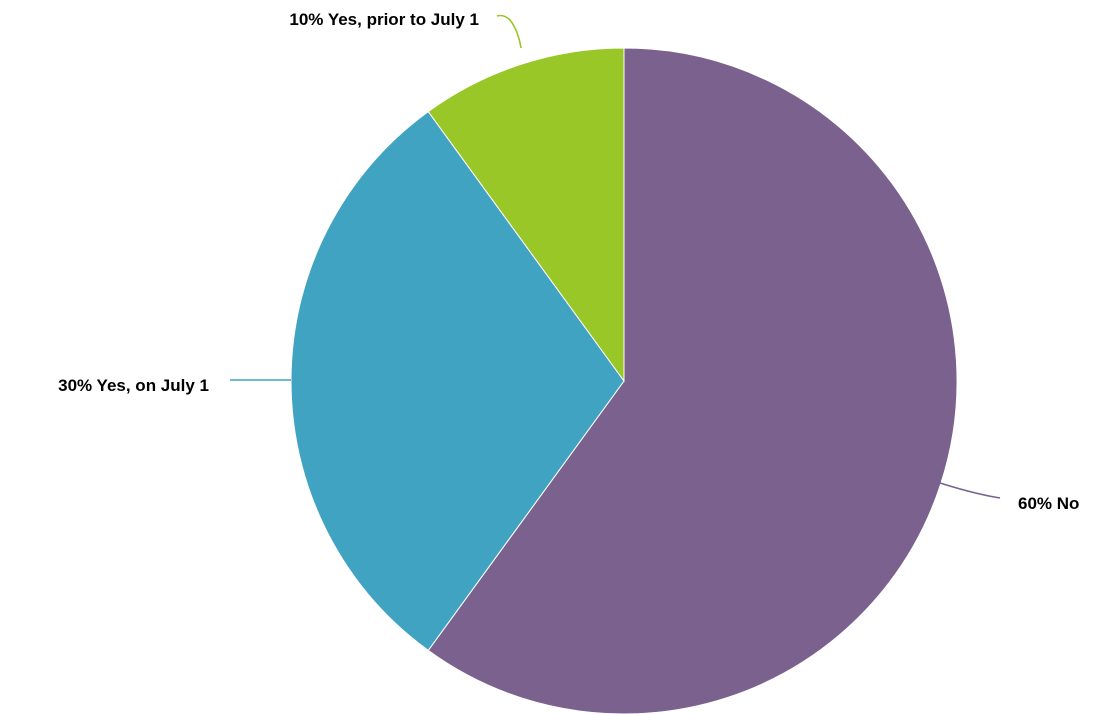 This screenshot has width=1107, height=714. I want to click on data-label: 60% No, so click(1048, 503).